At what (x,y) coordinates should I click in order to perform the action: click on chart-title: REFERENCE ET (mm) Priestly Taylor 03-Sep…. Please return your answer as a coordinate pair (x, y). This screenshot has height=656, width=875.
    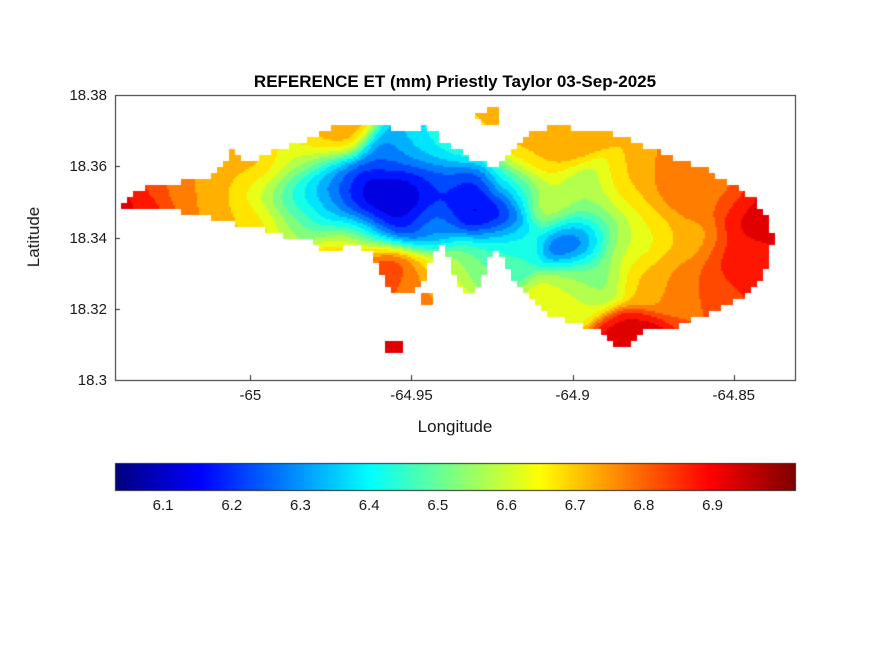
    Looking at the image, I should click on (455, 81).